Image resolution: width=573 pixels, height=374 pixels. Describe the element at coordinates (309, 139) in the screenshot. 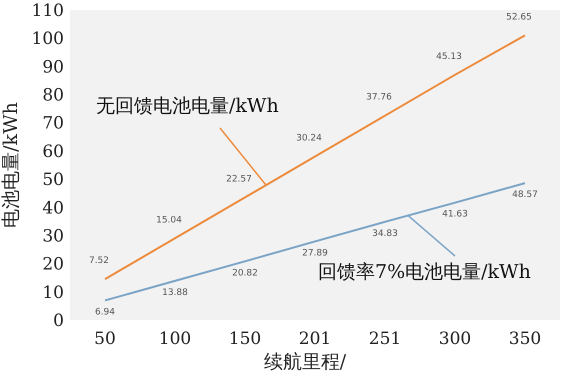

I see `annotation: 30.24` at that location.